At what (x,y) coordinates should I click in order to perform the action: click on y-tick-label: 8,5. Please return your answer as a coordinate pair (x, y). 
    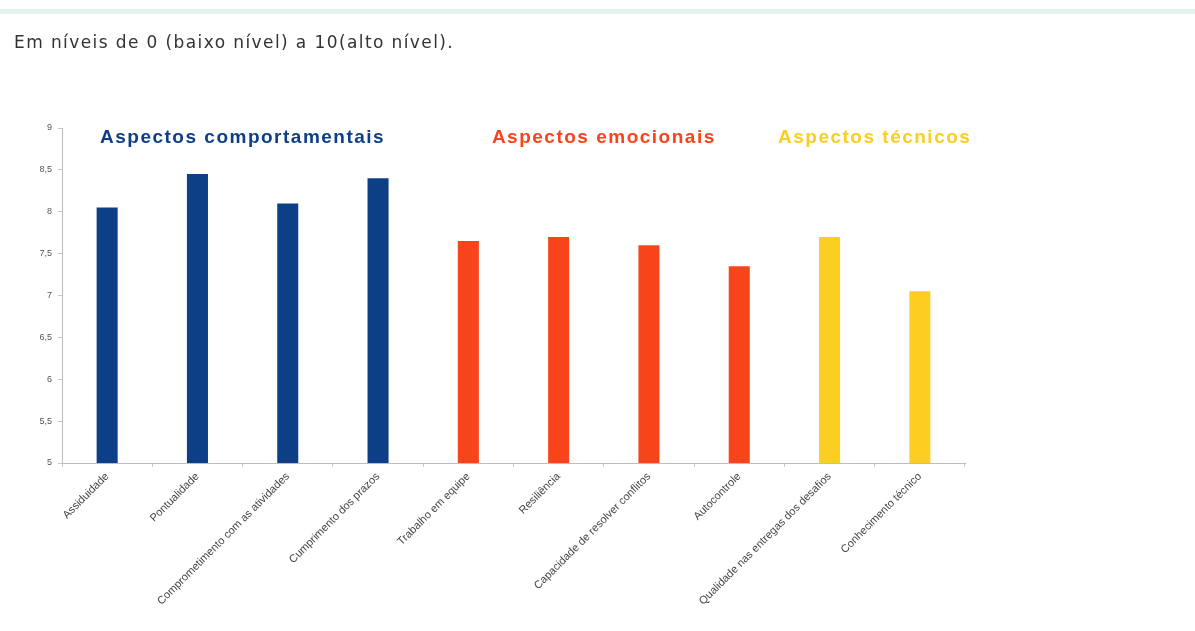
    Looking at the image, I should click on (45, 169).